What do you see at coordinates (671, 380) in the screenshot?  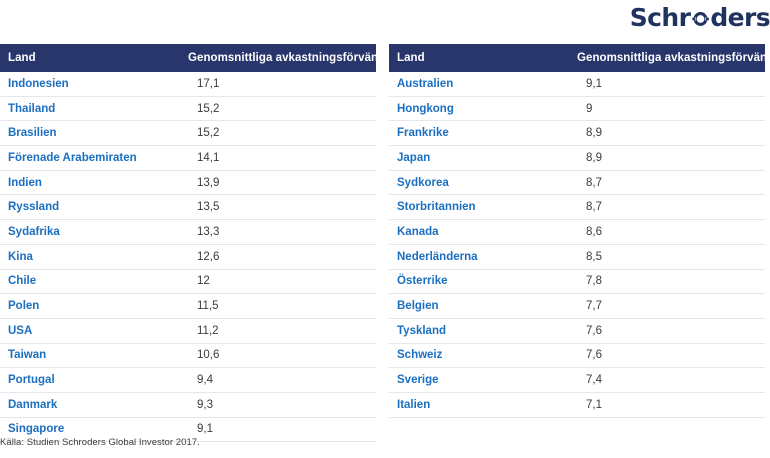 I see `cell-value: 7,4` at bounding box center [671, 380].